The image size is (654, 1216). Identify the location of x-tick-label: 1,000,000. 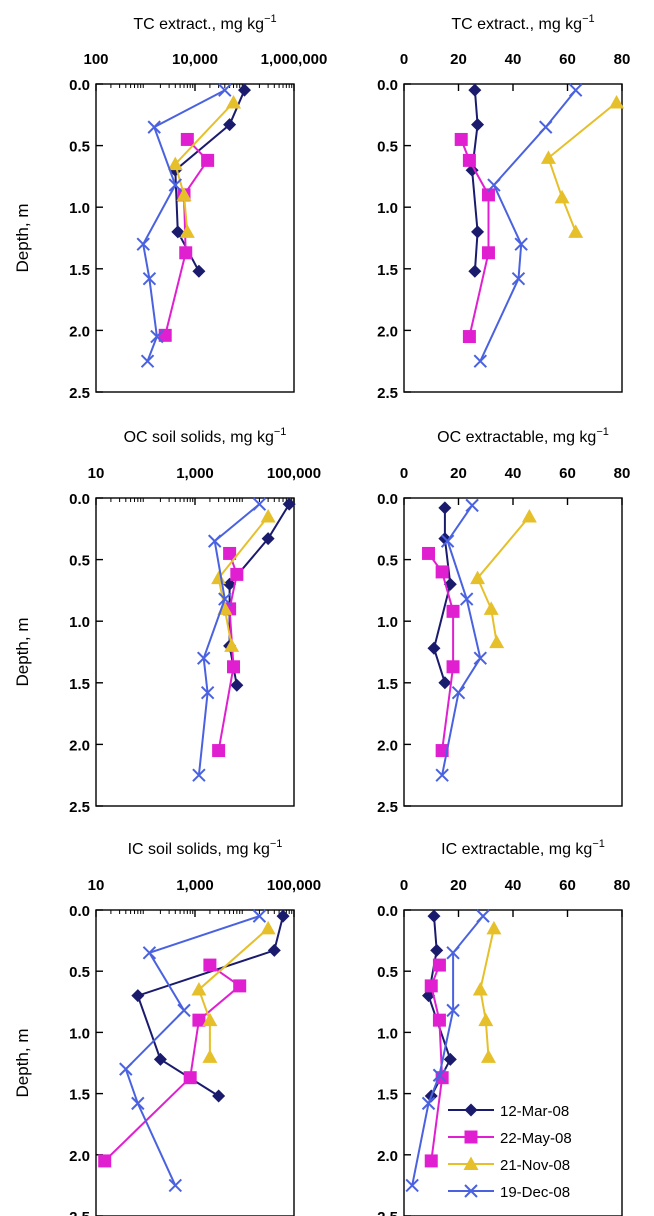
(294, 59).